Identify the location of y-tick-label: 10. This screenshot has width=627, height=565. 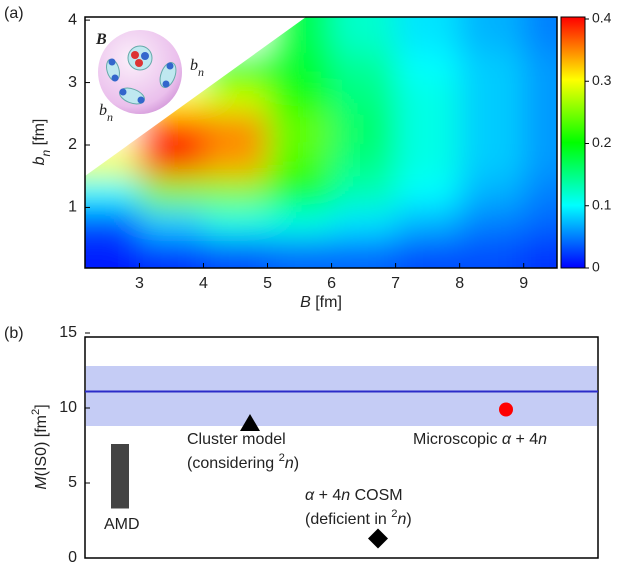
(68, 407).